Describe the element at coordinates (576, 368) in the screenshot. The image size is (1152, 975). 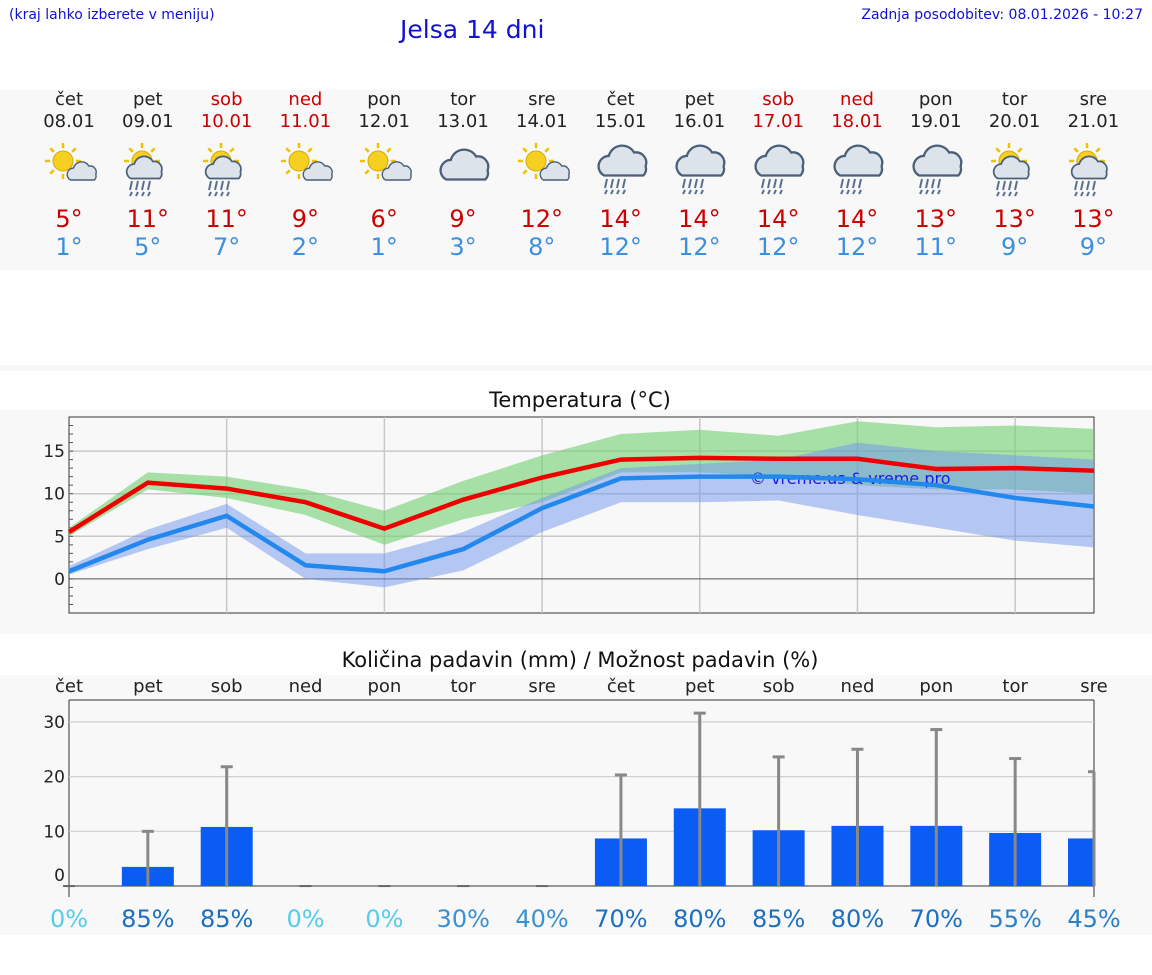
I see `separator-band` at that location.